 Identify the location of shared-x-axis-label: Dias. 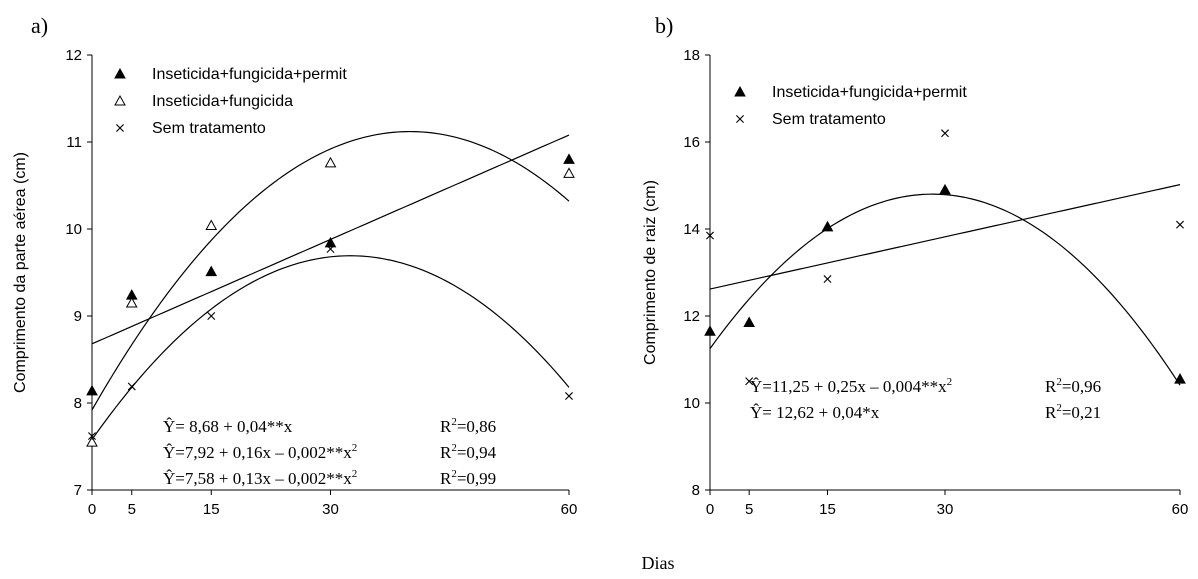
(658, 563).